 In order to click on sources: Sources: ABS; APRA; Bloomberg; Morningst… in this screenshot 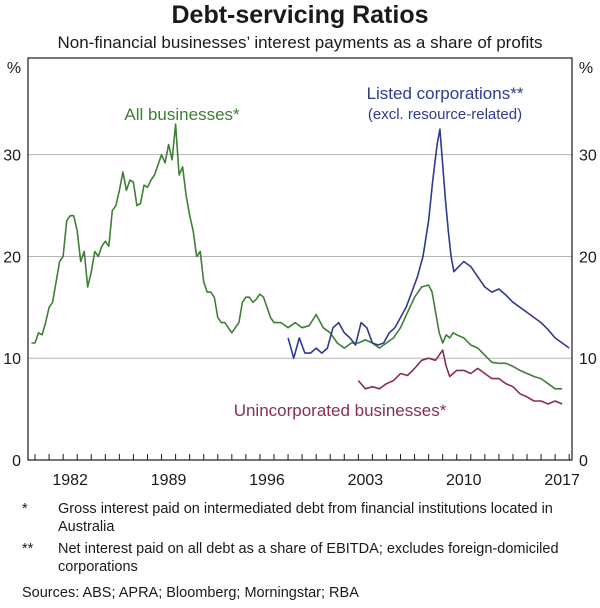, I will do `click(190, 593)`.